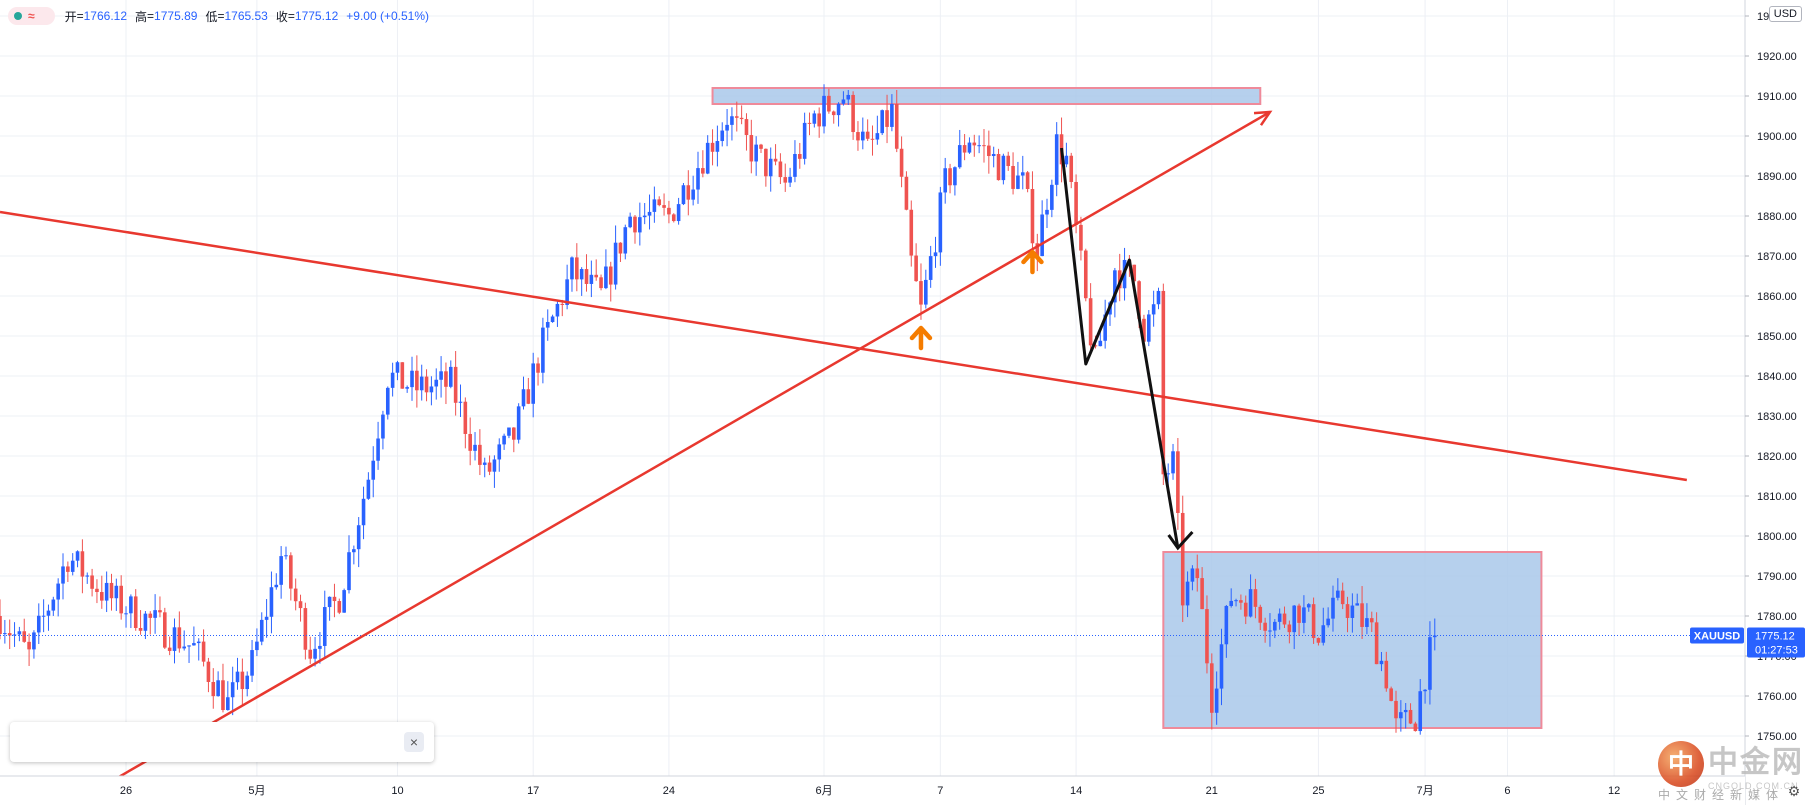 This screenshot has width=1812, height=805. Describe the element at coordinates (1794, 791) in the screenshot. I see `gear-icon: ⚙` at that location.